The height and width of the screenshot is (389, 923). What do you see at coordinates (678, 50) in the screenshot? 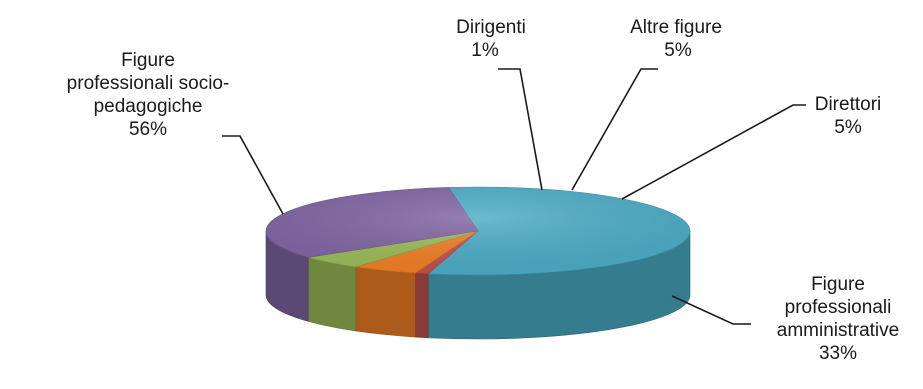
I see `slice-value-altre-figure: 5%` at bounding box center [678, 50].